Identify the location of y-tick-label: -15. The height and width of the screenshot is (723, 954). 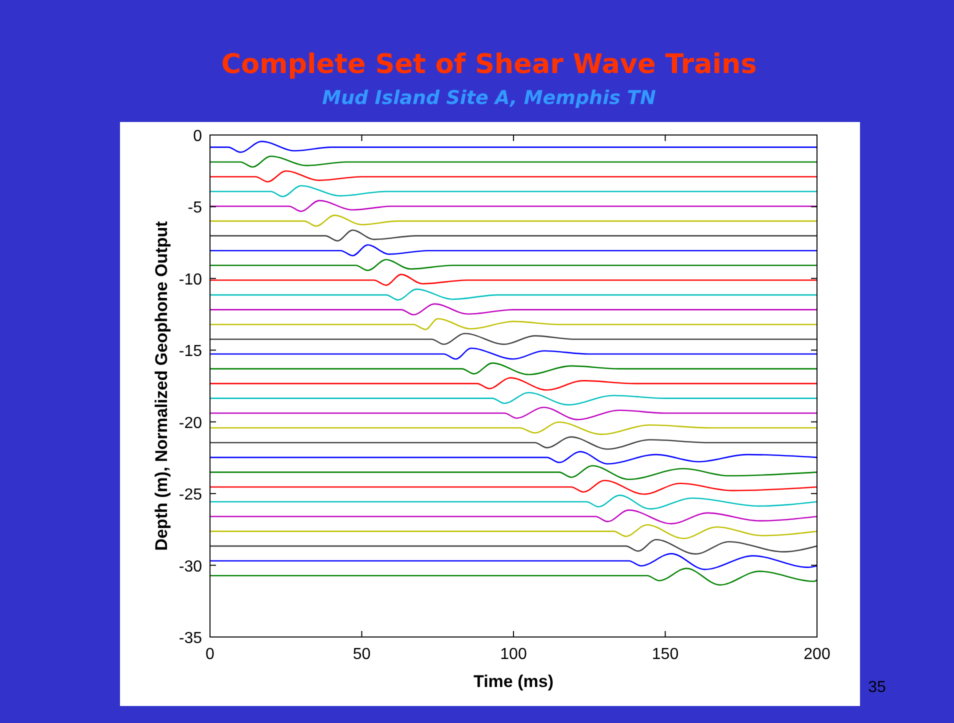
(190, 351).